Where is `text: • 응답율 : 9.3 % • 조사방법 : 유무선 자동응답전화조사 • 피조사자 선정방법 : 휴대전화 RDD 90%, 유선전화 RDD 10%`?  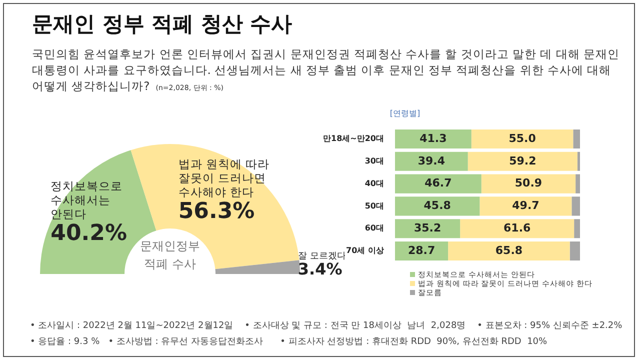 text: • 응답율 : 9.3 % • 조사방법 : 유무선 자동응답전화조사 • 피조사자 선정방법 : 휴대전화 RDD 90%, 유선전화 RDD 10% is located at coordinates (289, 342).